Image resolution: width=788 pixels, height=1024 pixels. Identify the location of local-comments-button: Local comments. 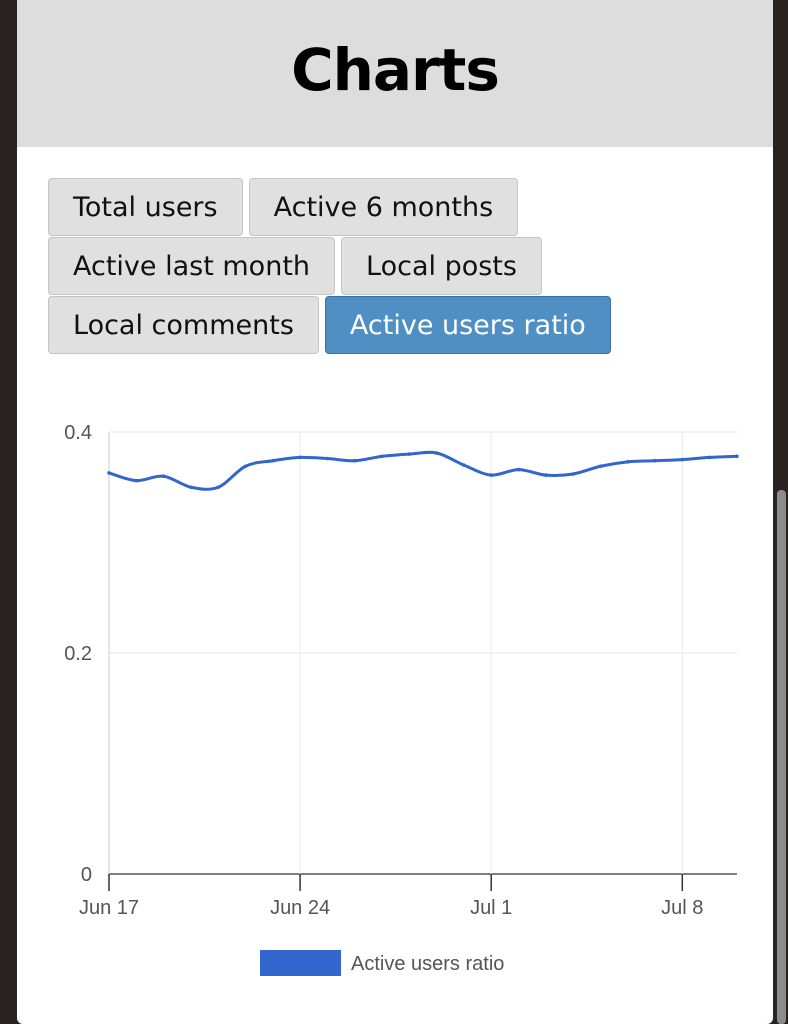
(183, 325).